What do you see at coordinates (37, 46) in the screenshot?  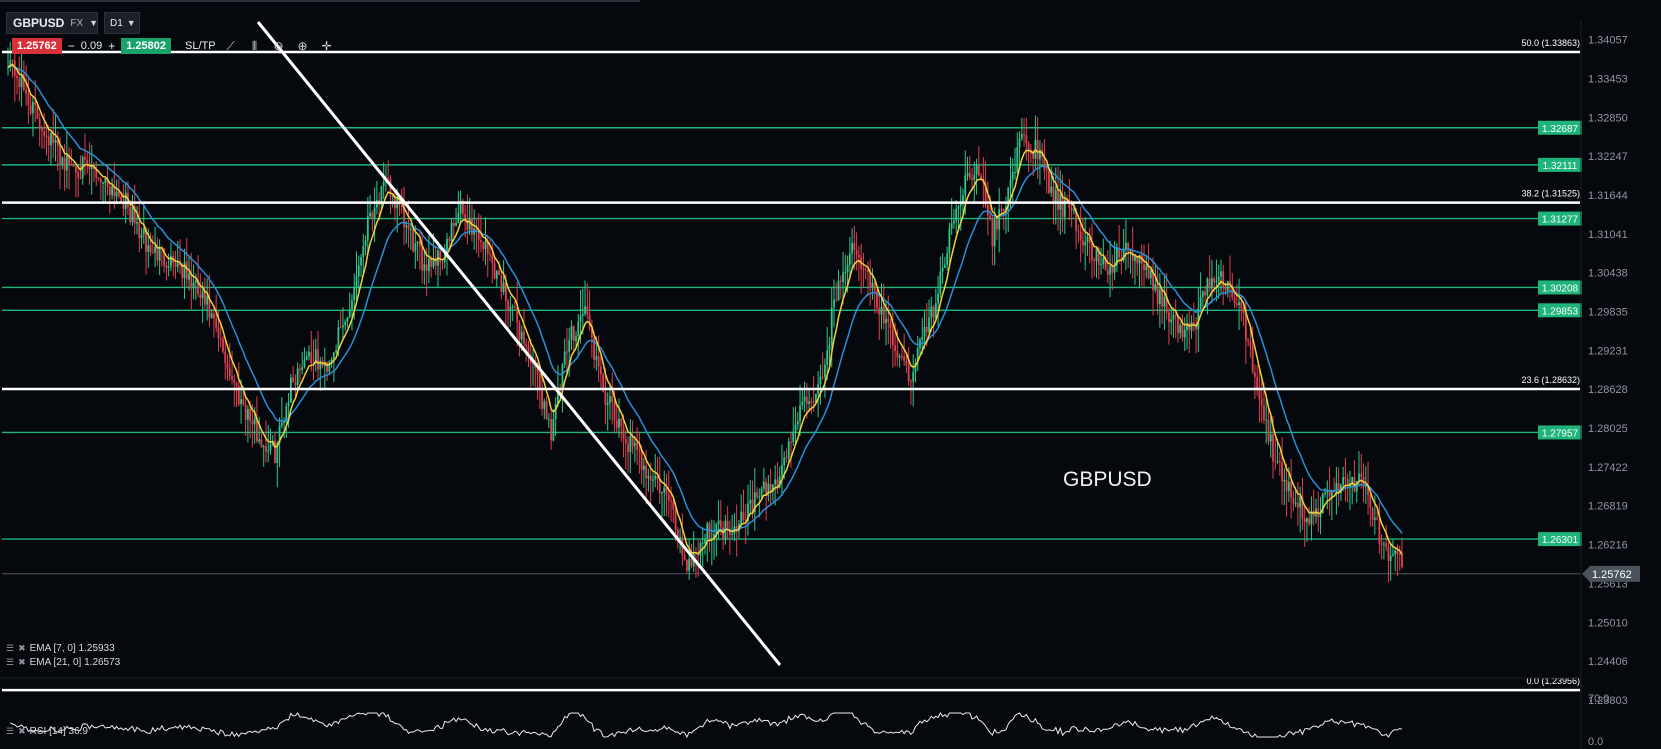 I see `sell-button: 1.25762` at bounding box center [37, 46].